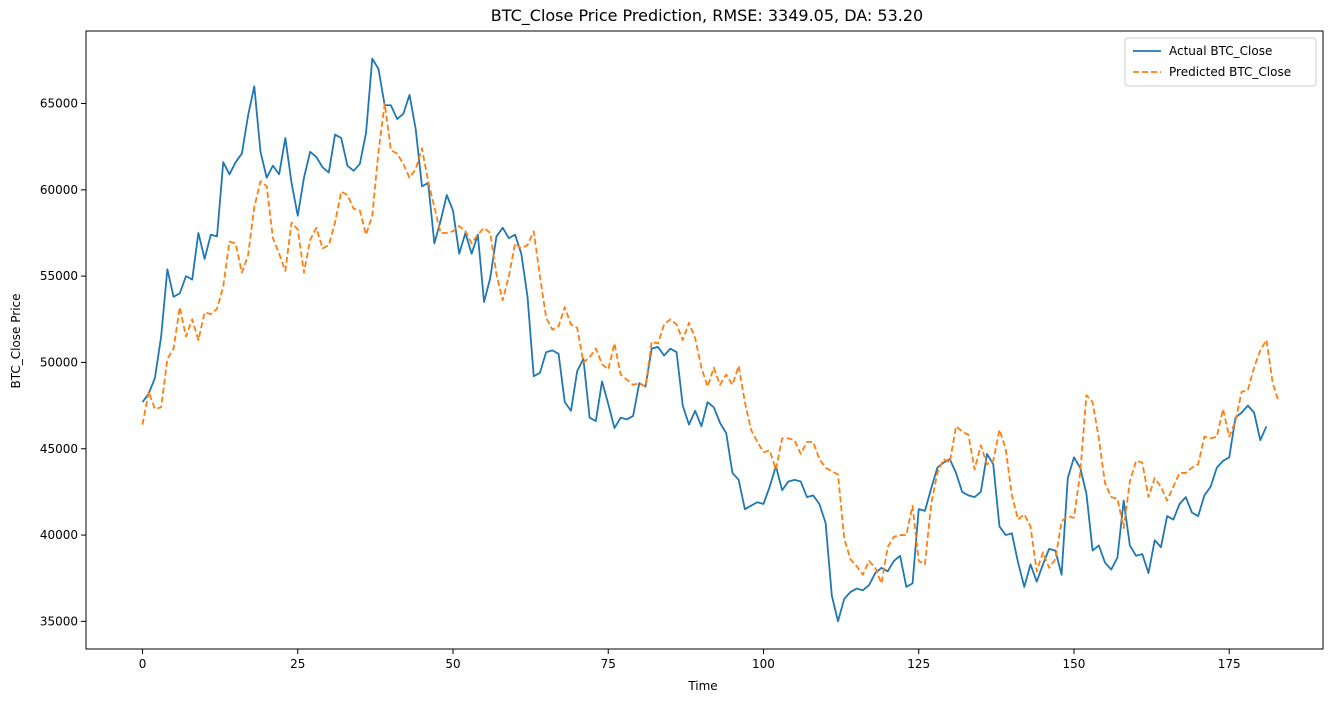  What do you see at coordinates (1074, 664) in the screenshot?
I see `x-tick-label: 150` at bounding box center [1074, 664].